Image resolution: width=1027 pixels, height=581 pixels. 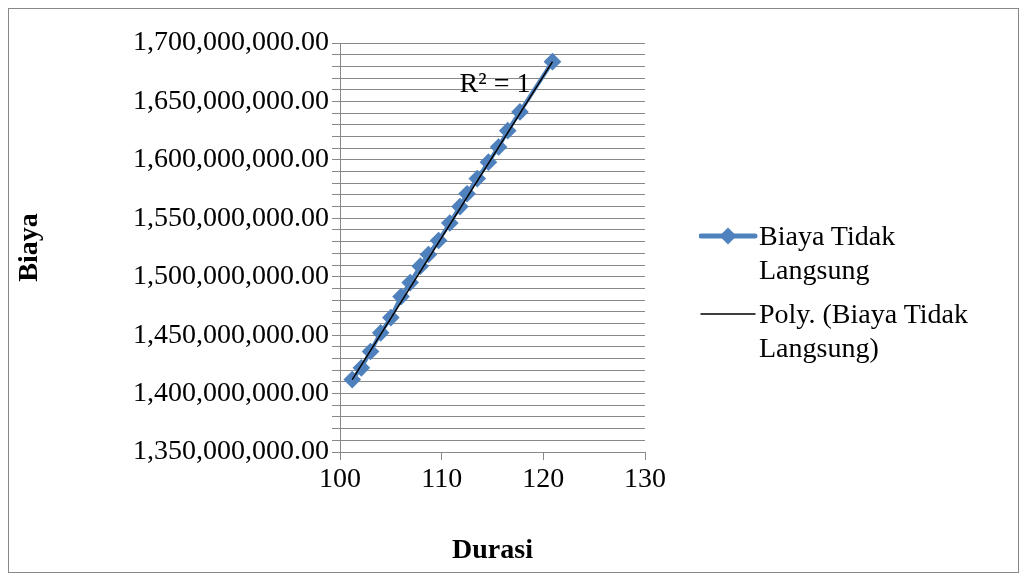 I want to click on x-tick-label: 130, so click(x=645, y=478).